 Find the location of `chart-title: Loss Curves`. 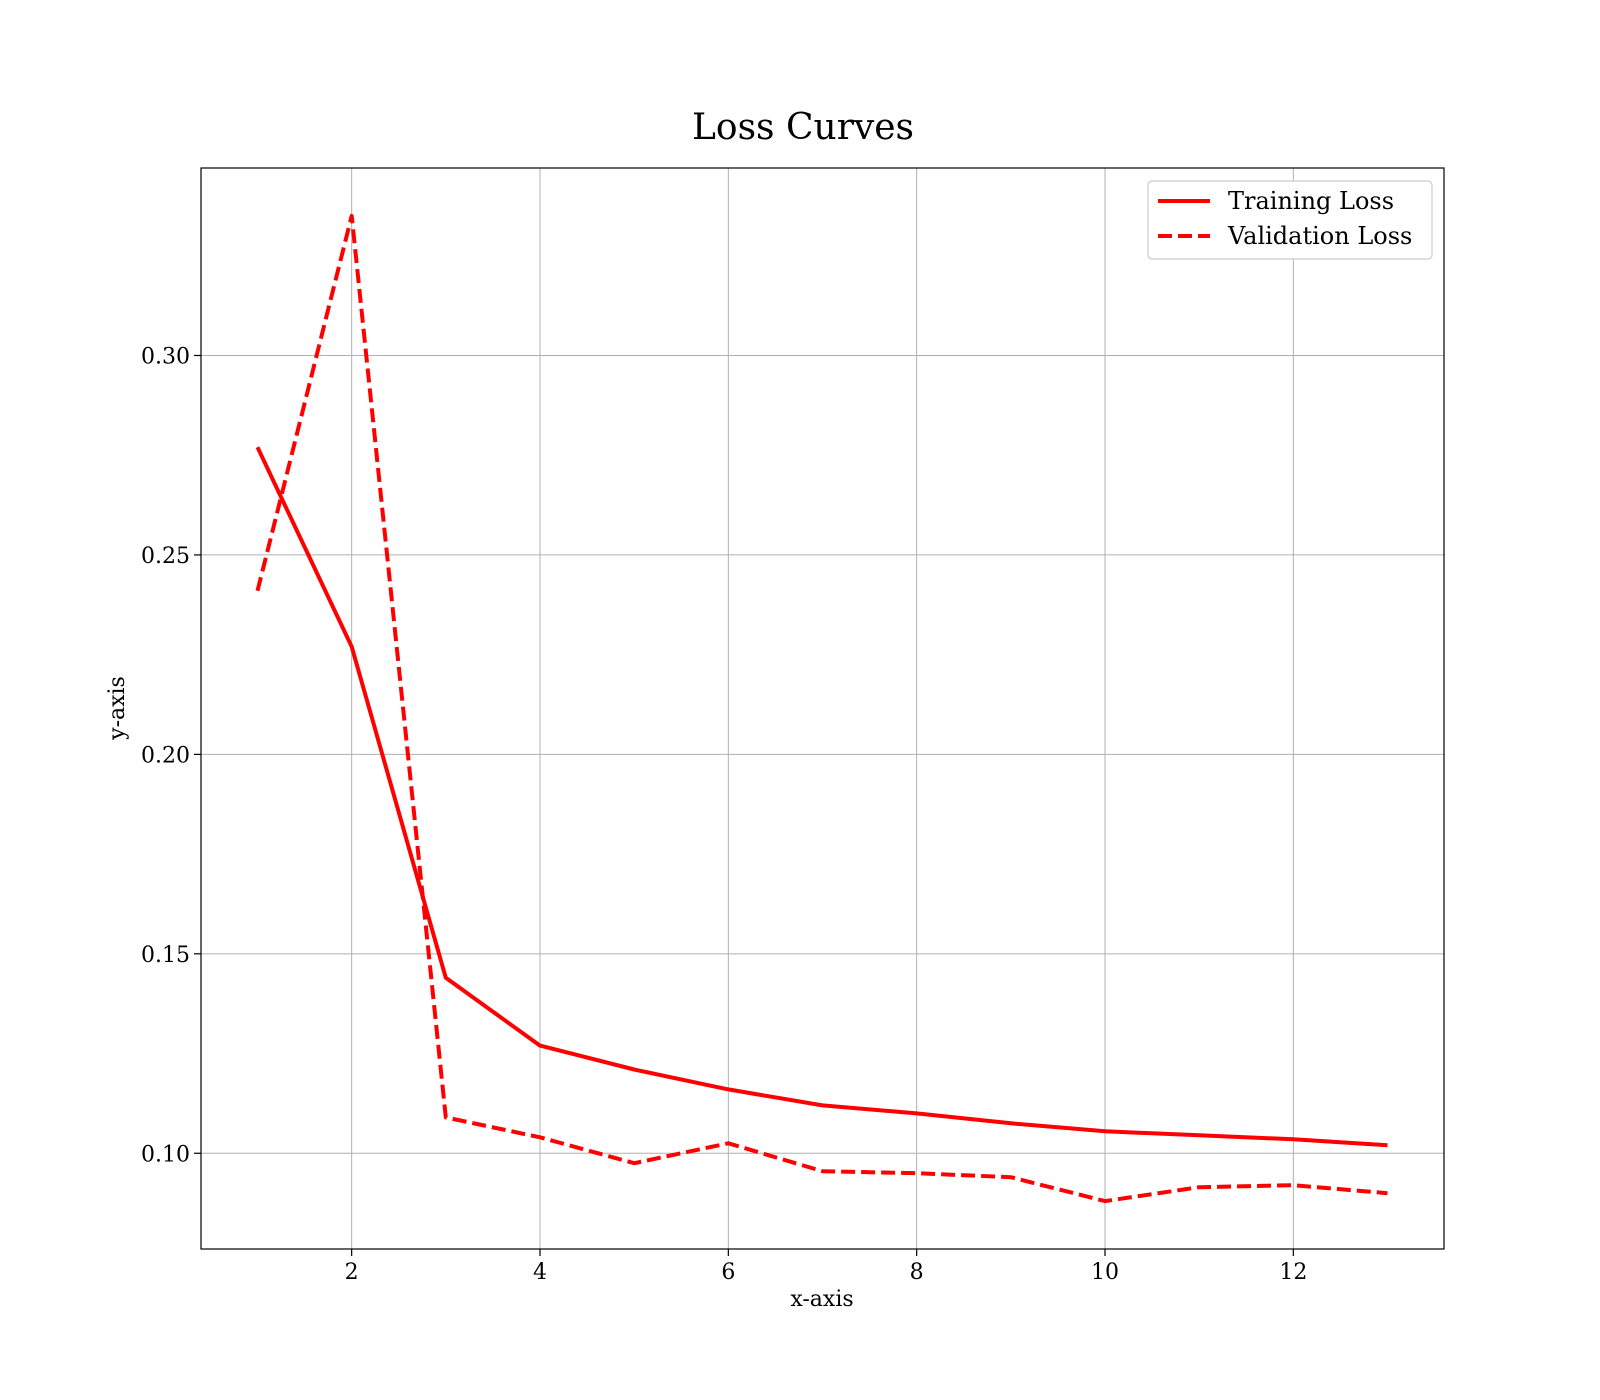

chart-title: Loss Curves is located at coordinates (803, 127).